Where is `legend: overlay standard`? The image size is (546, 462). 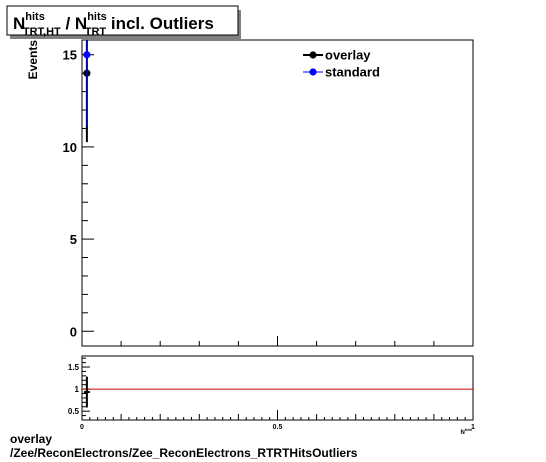 legend: overlay standard is located at coordinates (341, 64).